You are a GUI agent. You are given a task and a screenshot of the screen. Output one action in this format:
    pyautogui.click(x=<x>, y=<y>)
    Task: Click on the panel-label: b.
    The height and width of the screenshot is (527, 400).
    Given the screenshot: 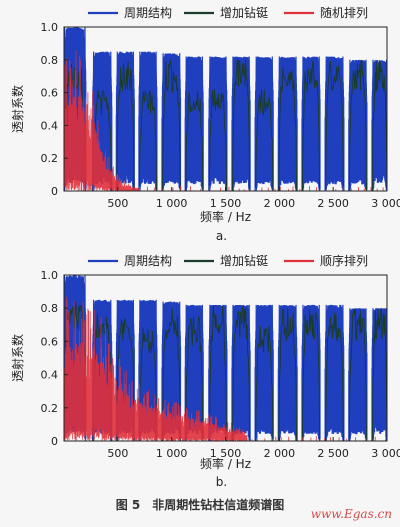 What is the action you would take?
    pyautogui.click(x=221, y=482)
    